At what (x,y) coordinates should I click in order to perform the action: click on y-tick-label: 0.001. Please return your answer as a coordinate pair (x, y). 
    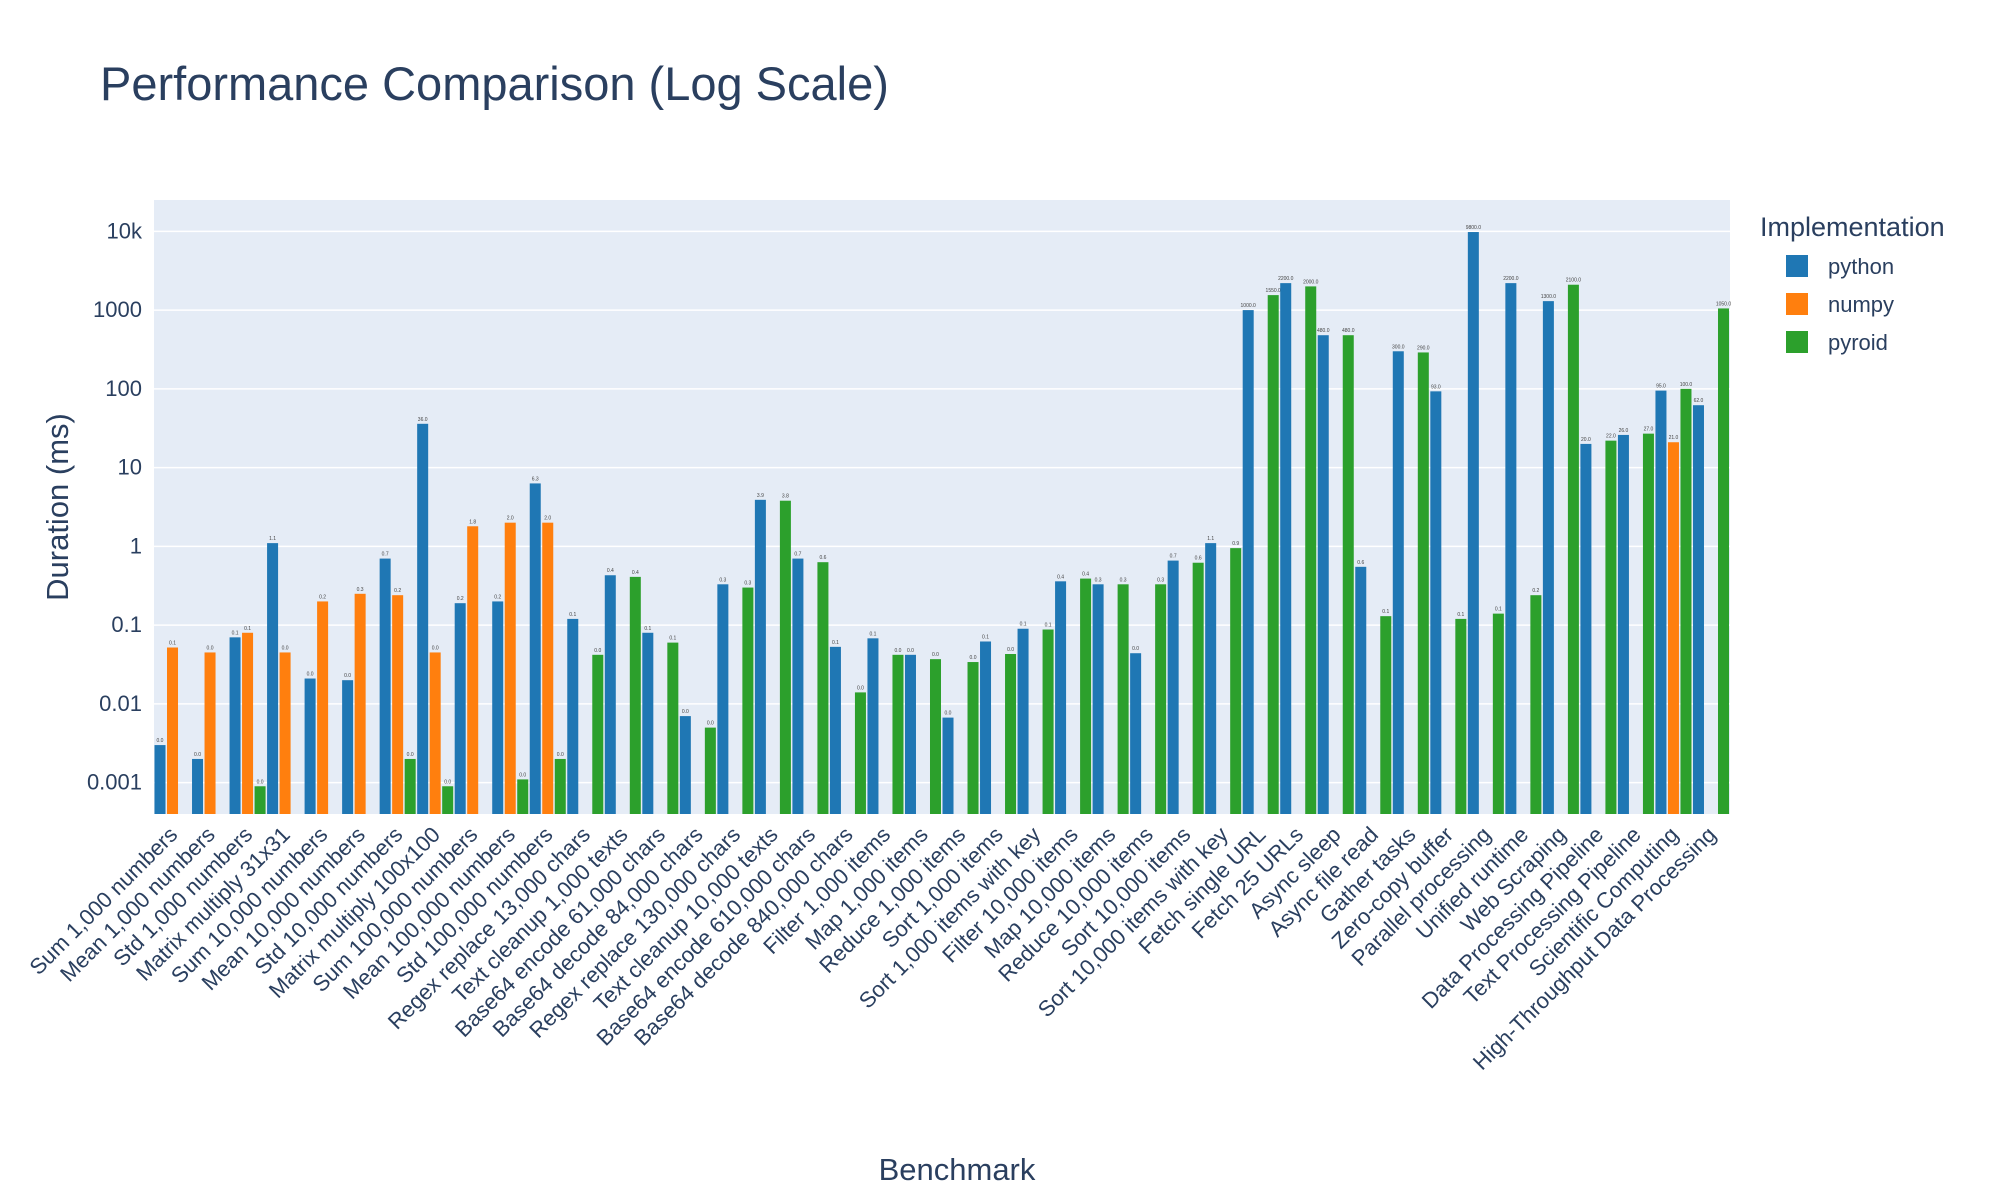
    Looking at the image, I should click on (114, 782).